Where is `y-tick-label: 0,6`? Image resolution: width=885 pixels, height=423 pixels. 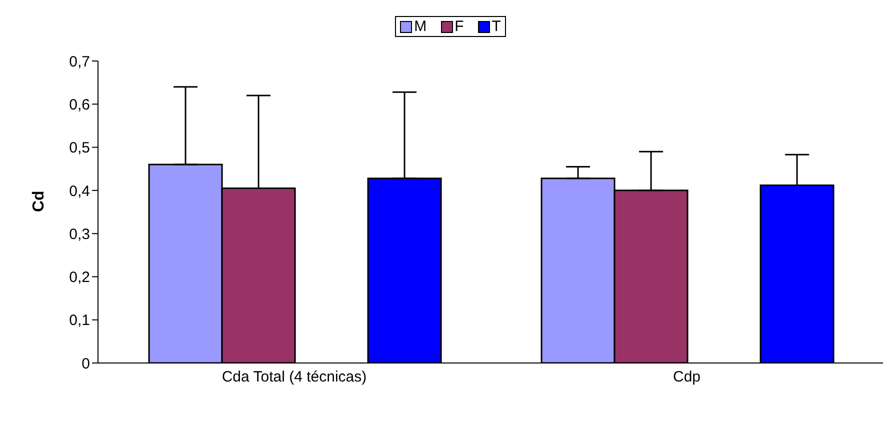
y-tick-label: 0,6 is located at coordinates (79, 105).